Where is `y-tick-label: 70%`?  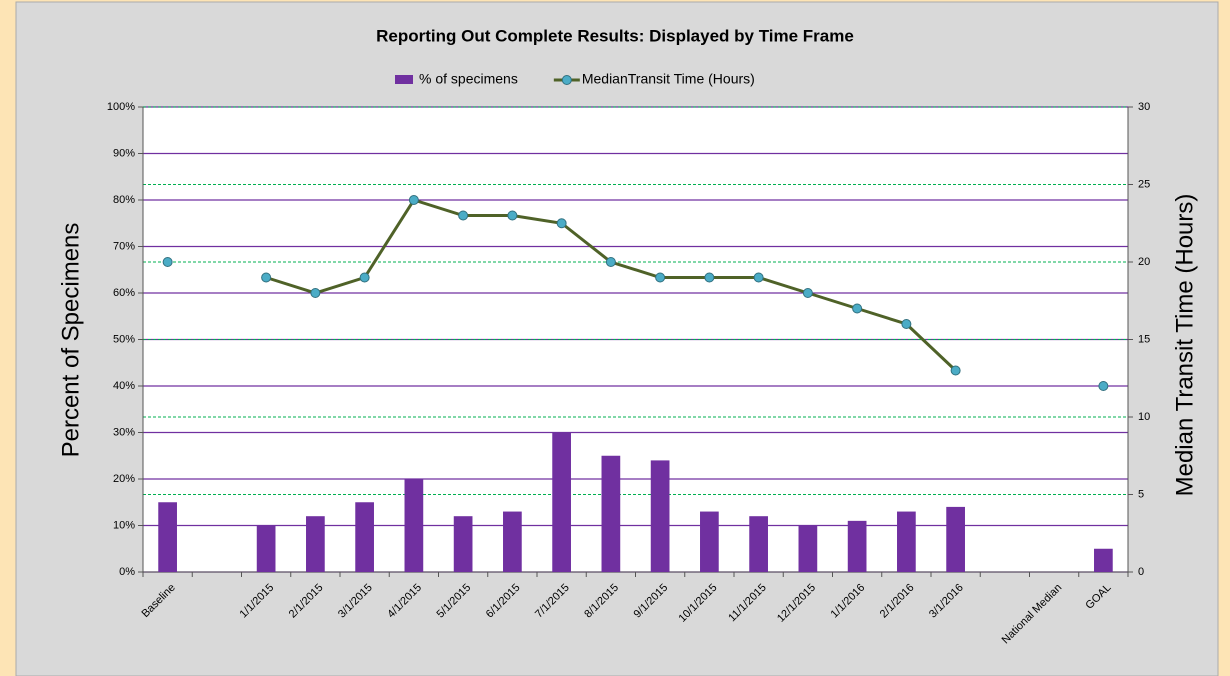
y-tick-label: 70% is located at coordinates (124, 246).